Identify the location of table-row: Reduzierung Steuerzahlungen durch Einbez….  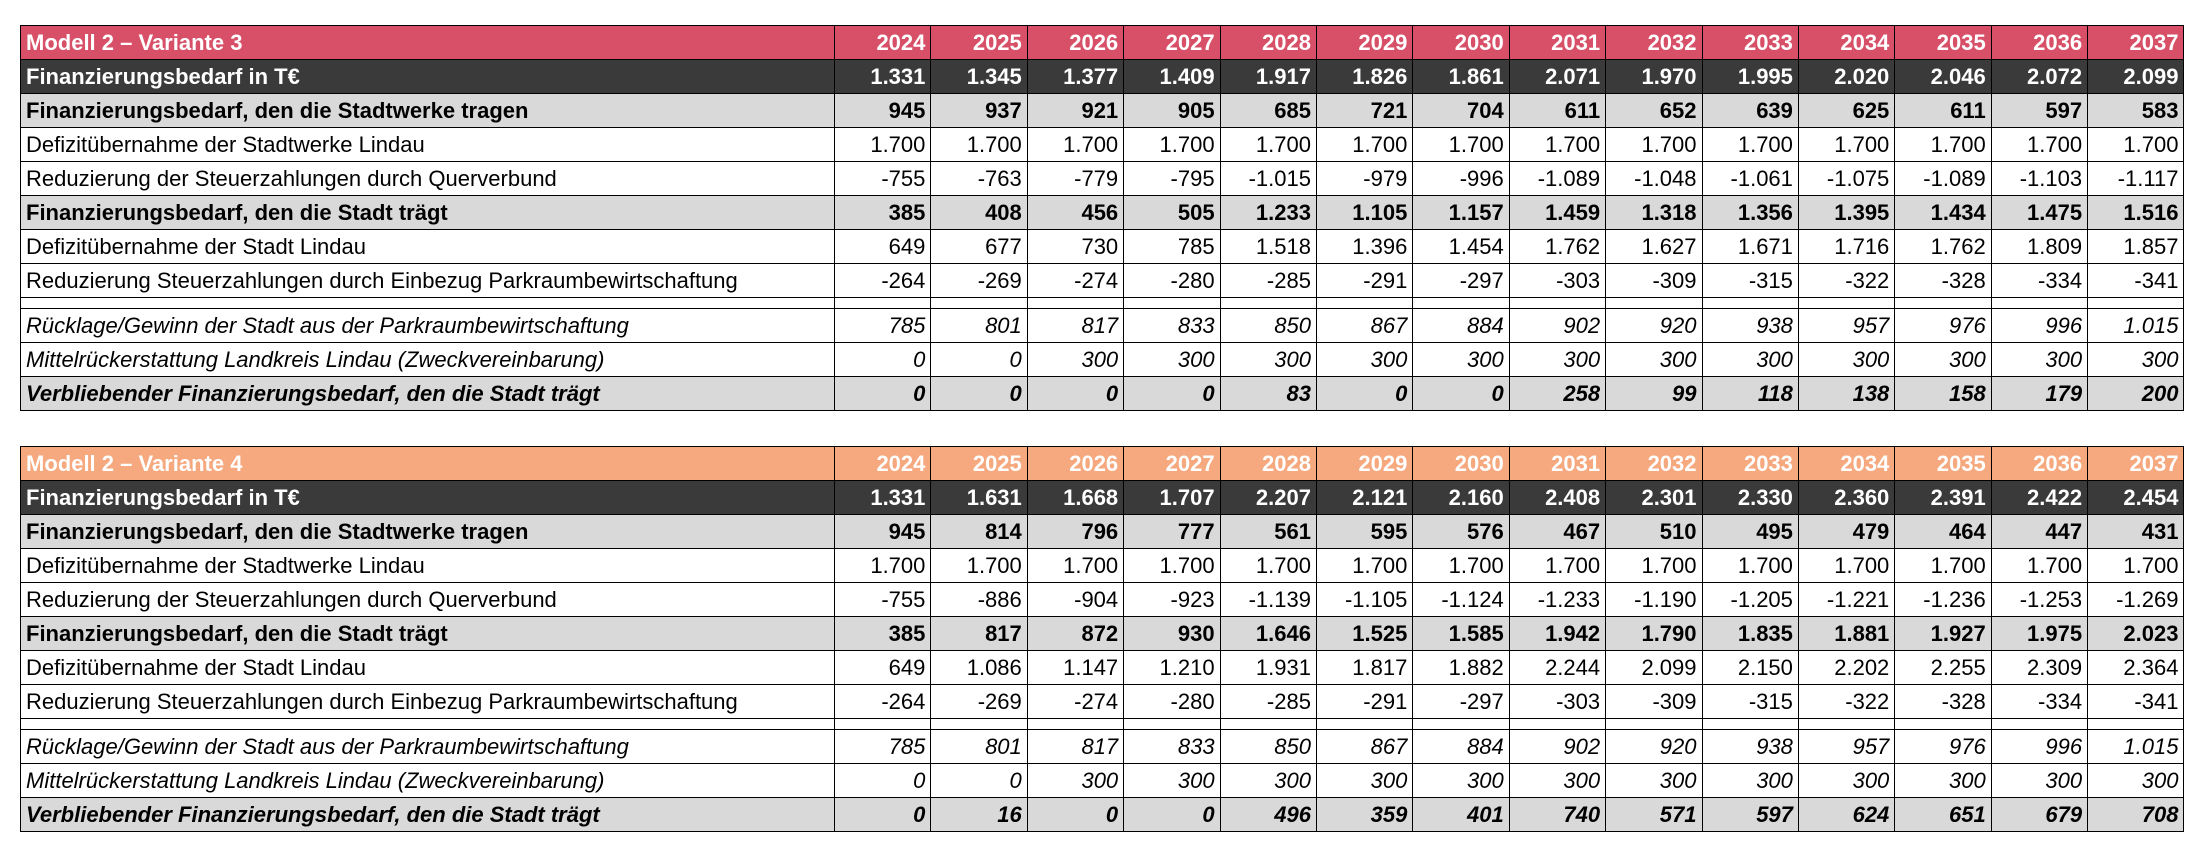
(1102, 280).